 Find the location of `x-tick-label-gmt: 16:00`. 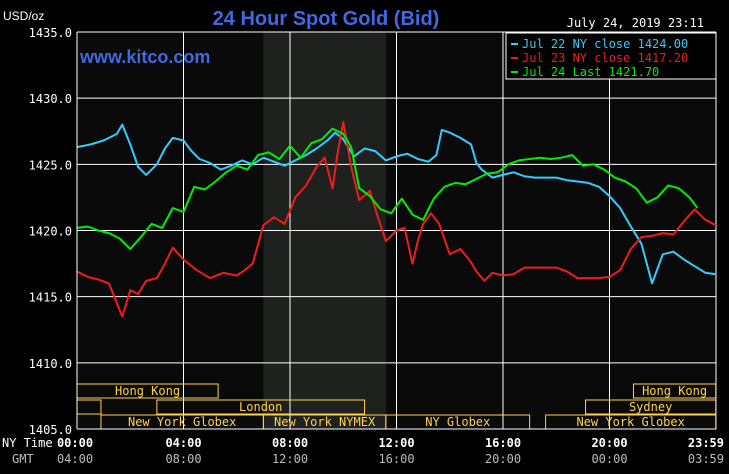

x-tick-label-gmt: 16:00 is located at coordinates (396, 459).